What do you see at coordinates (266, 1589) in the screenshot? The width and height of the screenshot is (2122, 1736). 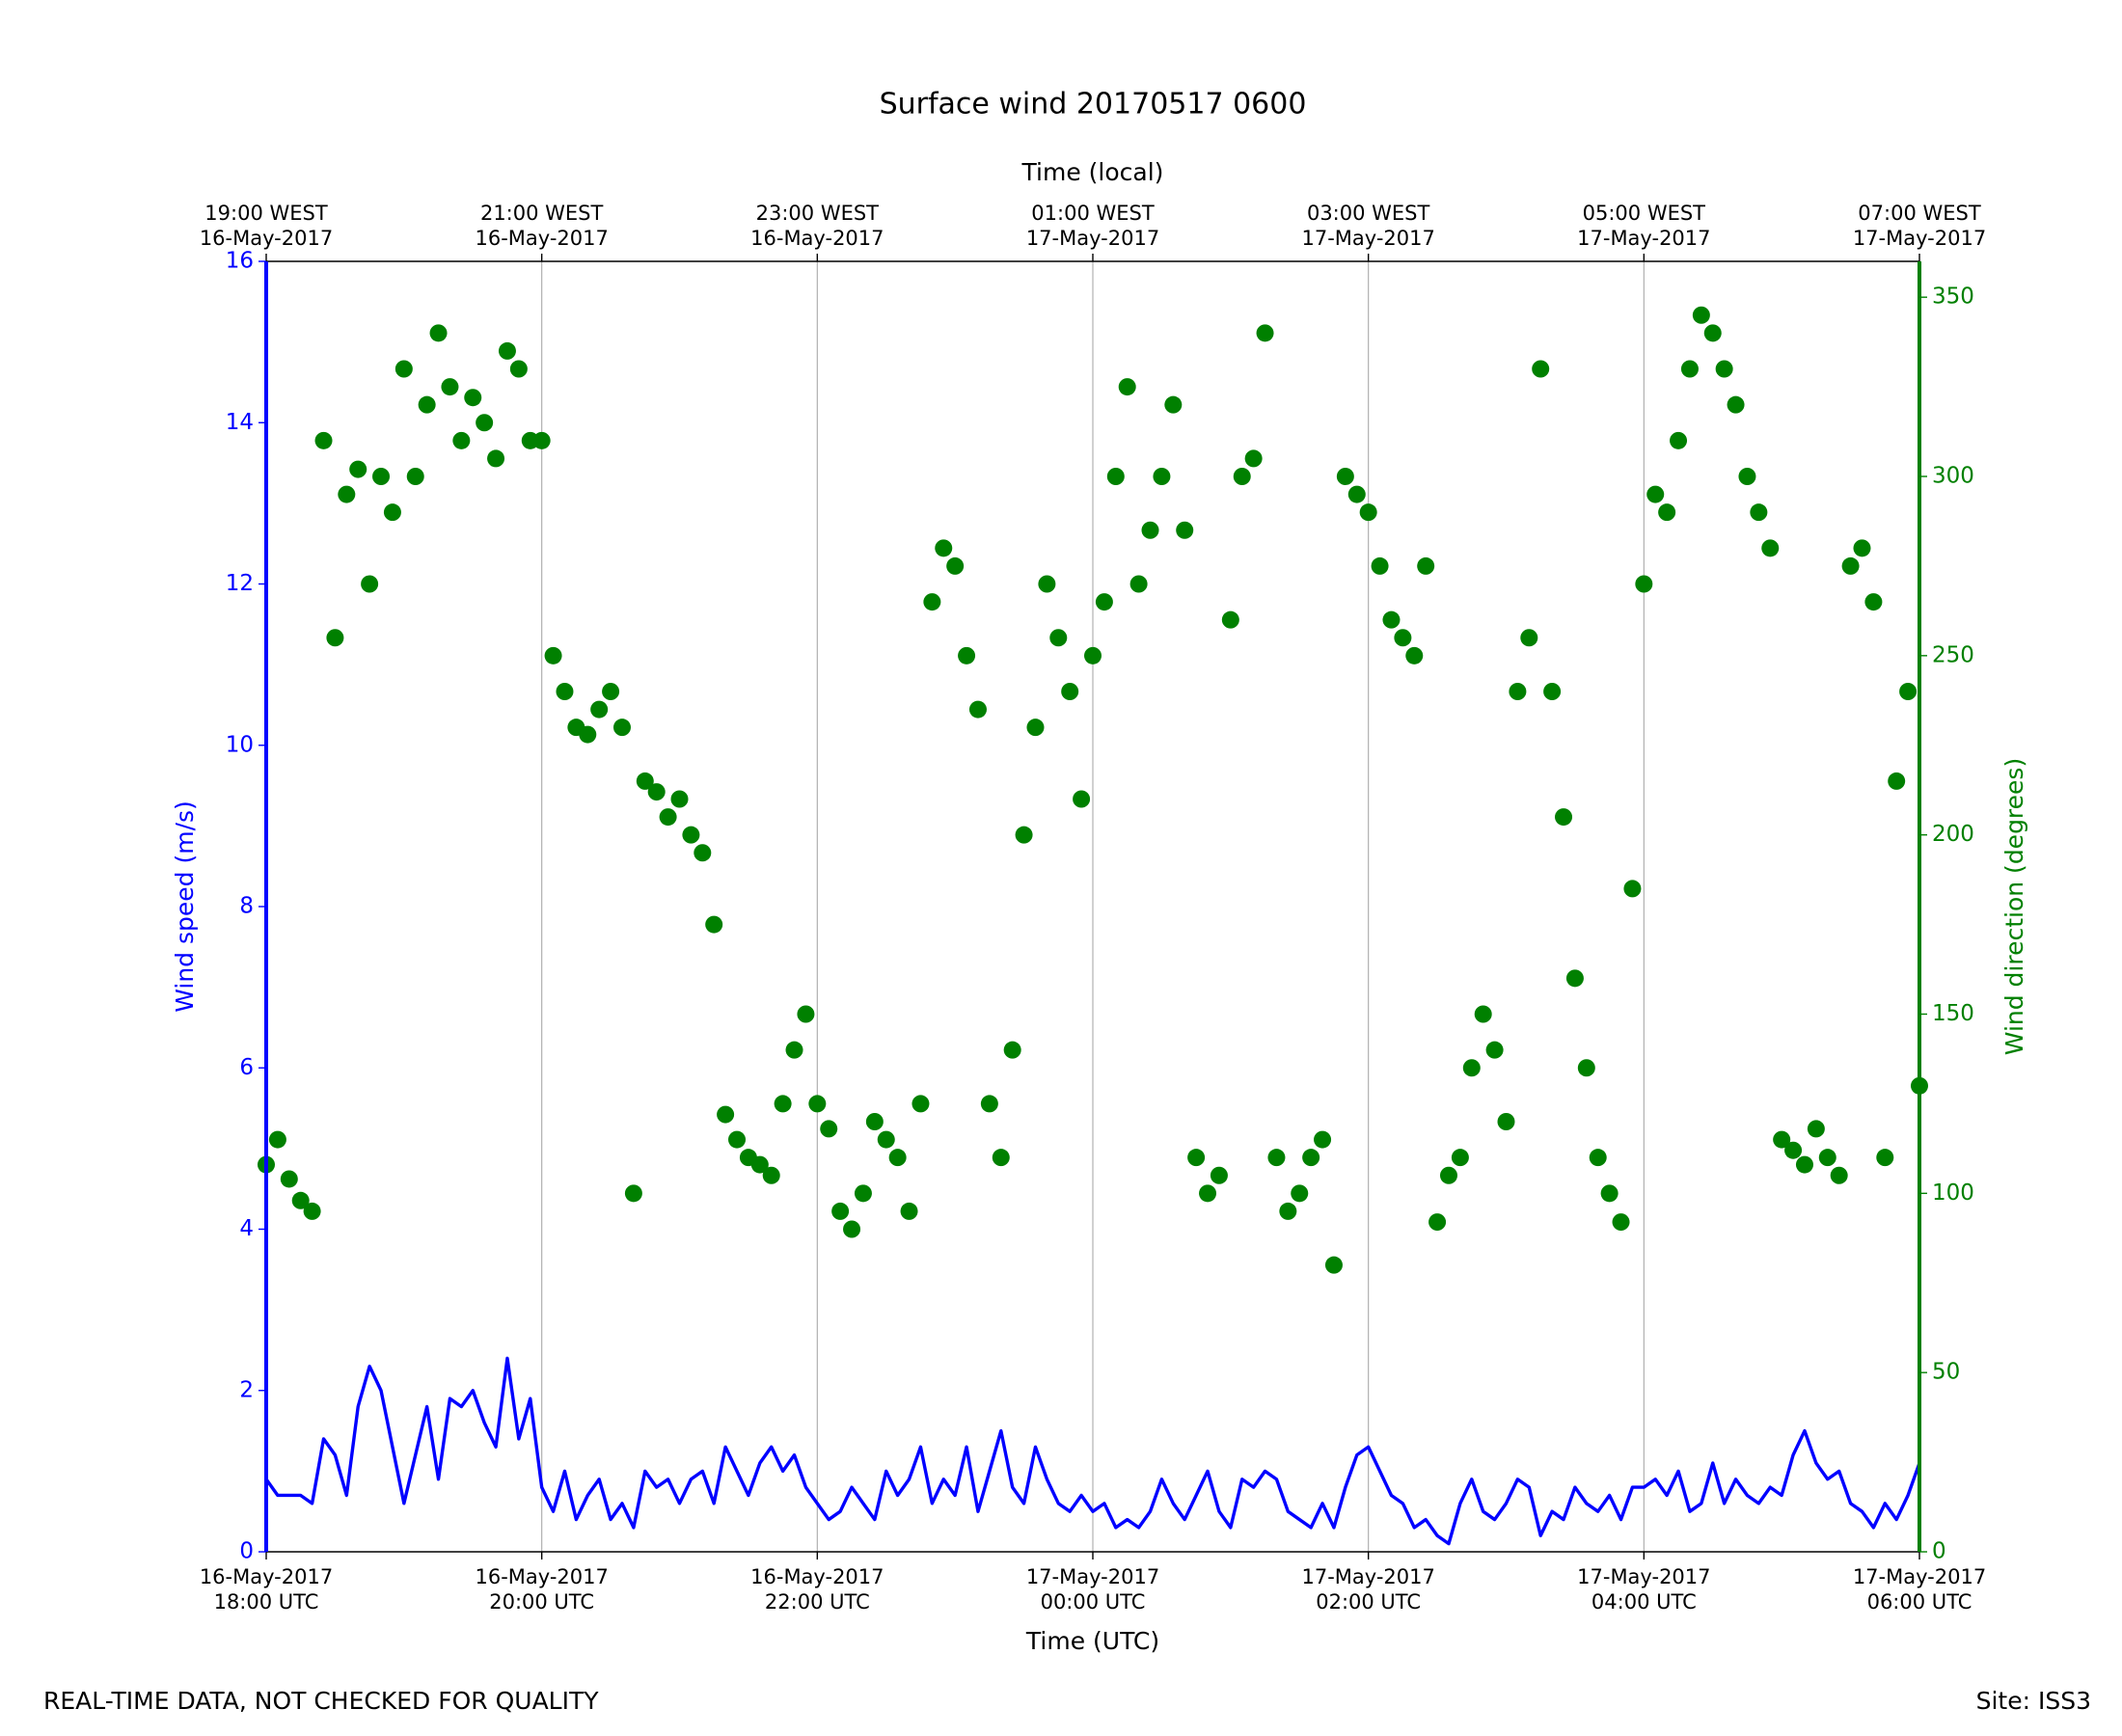 I see `x-tick-label: 16-May-2017 18:00 UTC` at bounding box center [266, 1589].